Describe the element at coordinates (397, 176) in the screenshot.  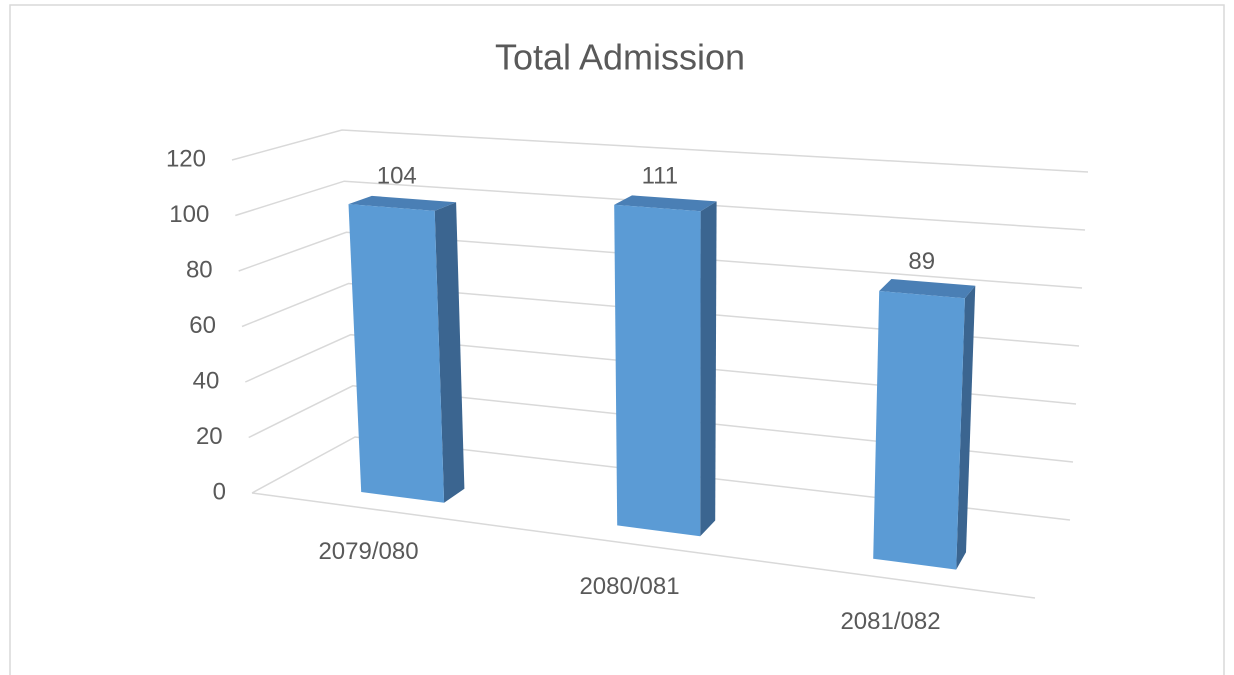
I see `data-label: 104` at that location.